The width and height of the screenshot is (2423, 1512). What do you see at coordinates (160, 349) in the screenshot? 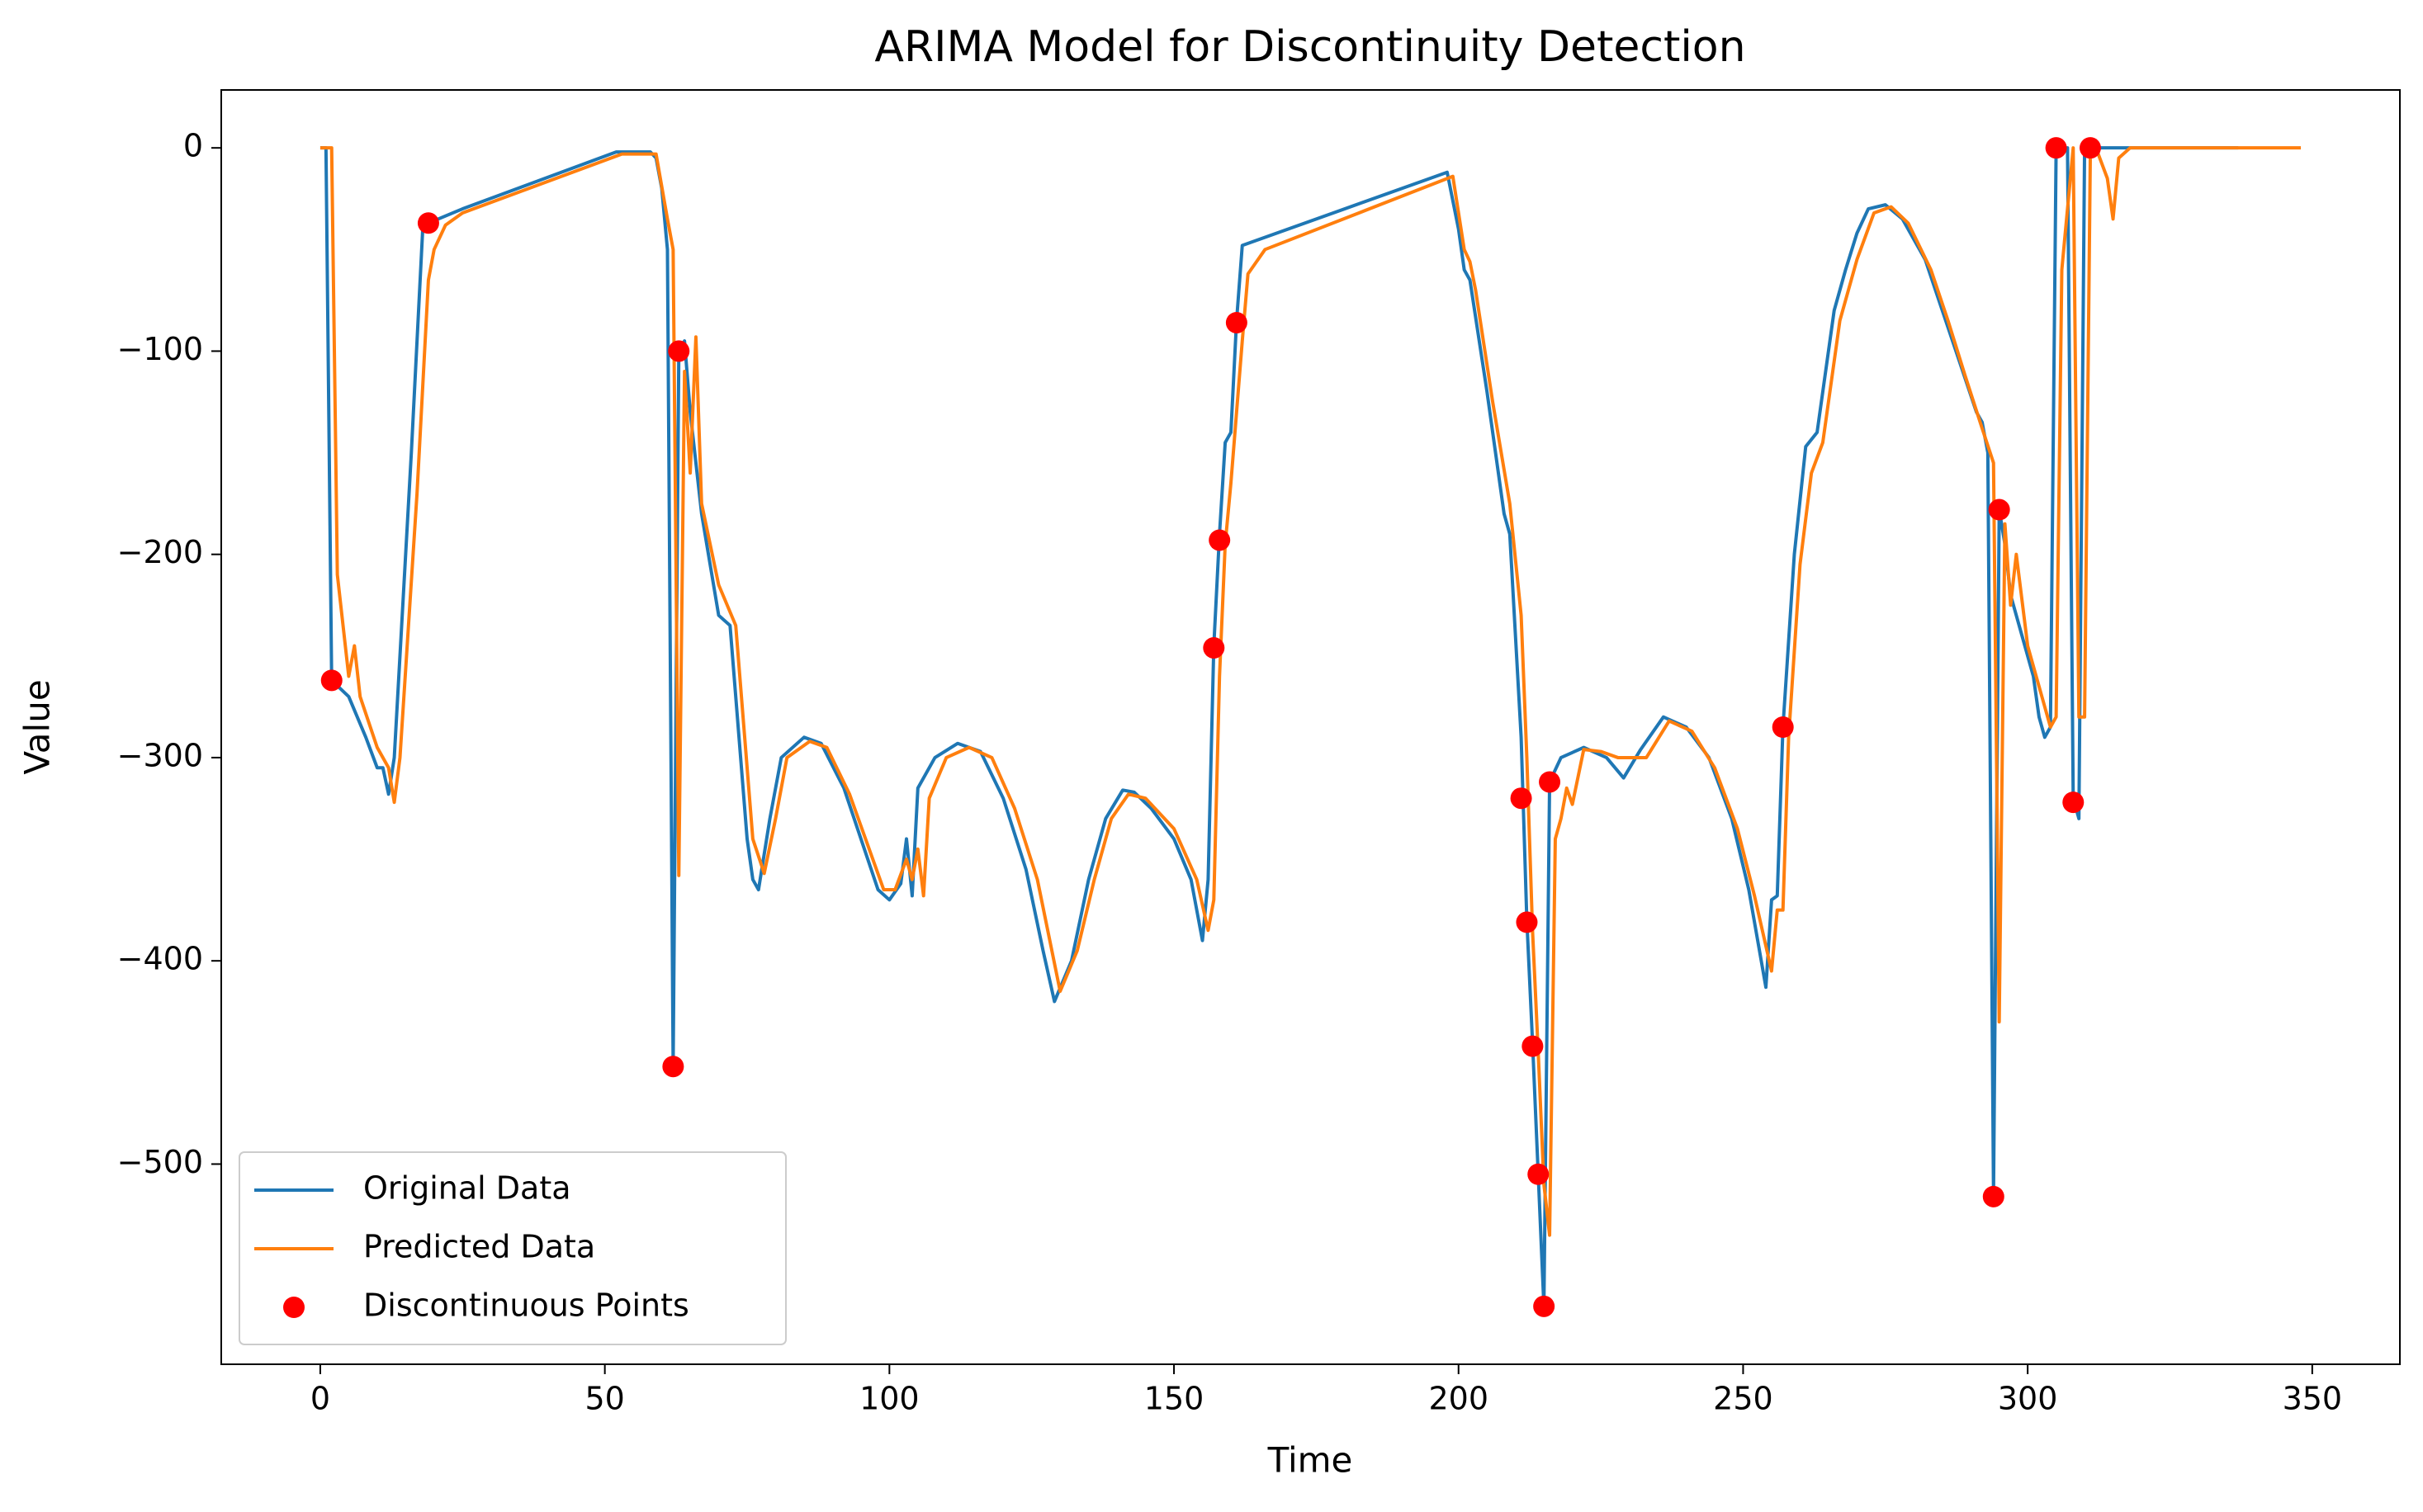
I see `y-tick-label: −100` at bounding box center [160, 349].